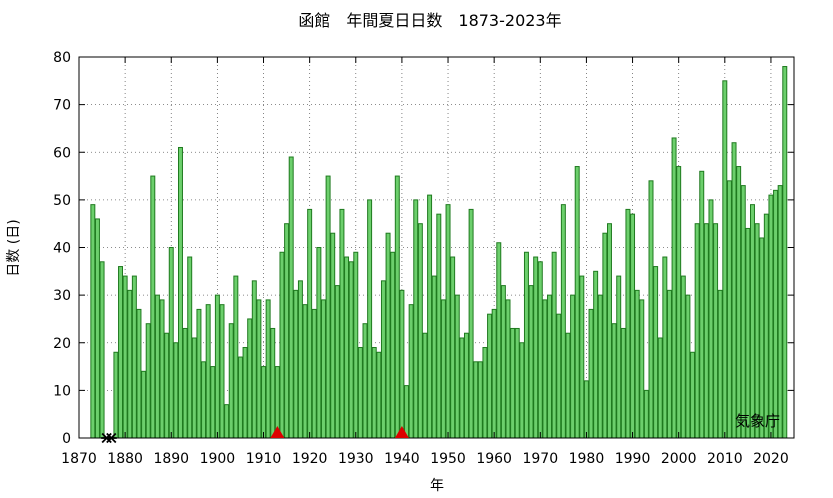 The height and width of the screenshot is (498, 833). What do you see at coordinates (401, 432) in the screenshot?
I see `station-change-marker` at bounding box center [401, 432].